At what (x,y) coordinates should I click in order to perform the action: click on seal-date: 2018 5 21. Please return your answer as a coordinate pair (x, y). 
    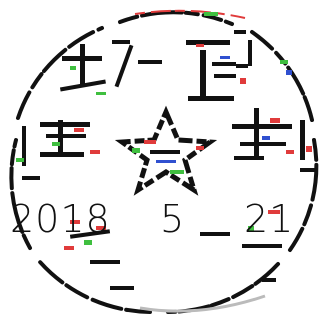
    Looking at the image, I should click on (163, 219).